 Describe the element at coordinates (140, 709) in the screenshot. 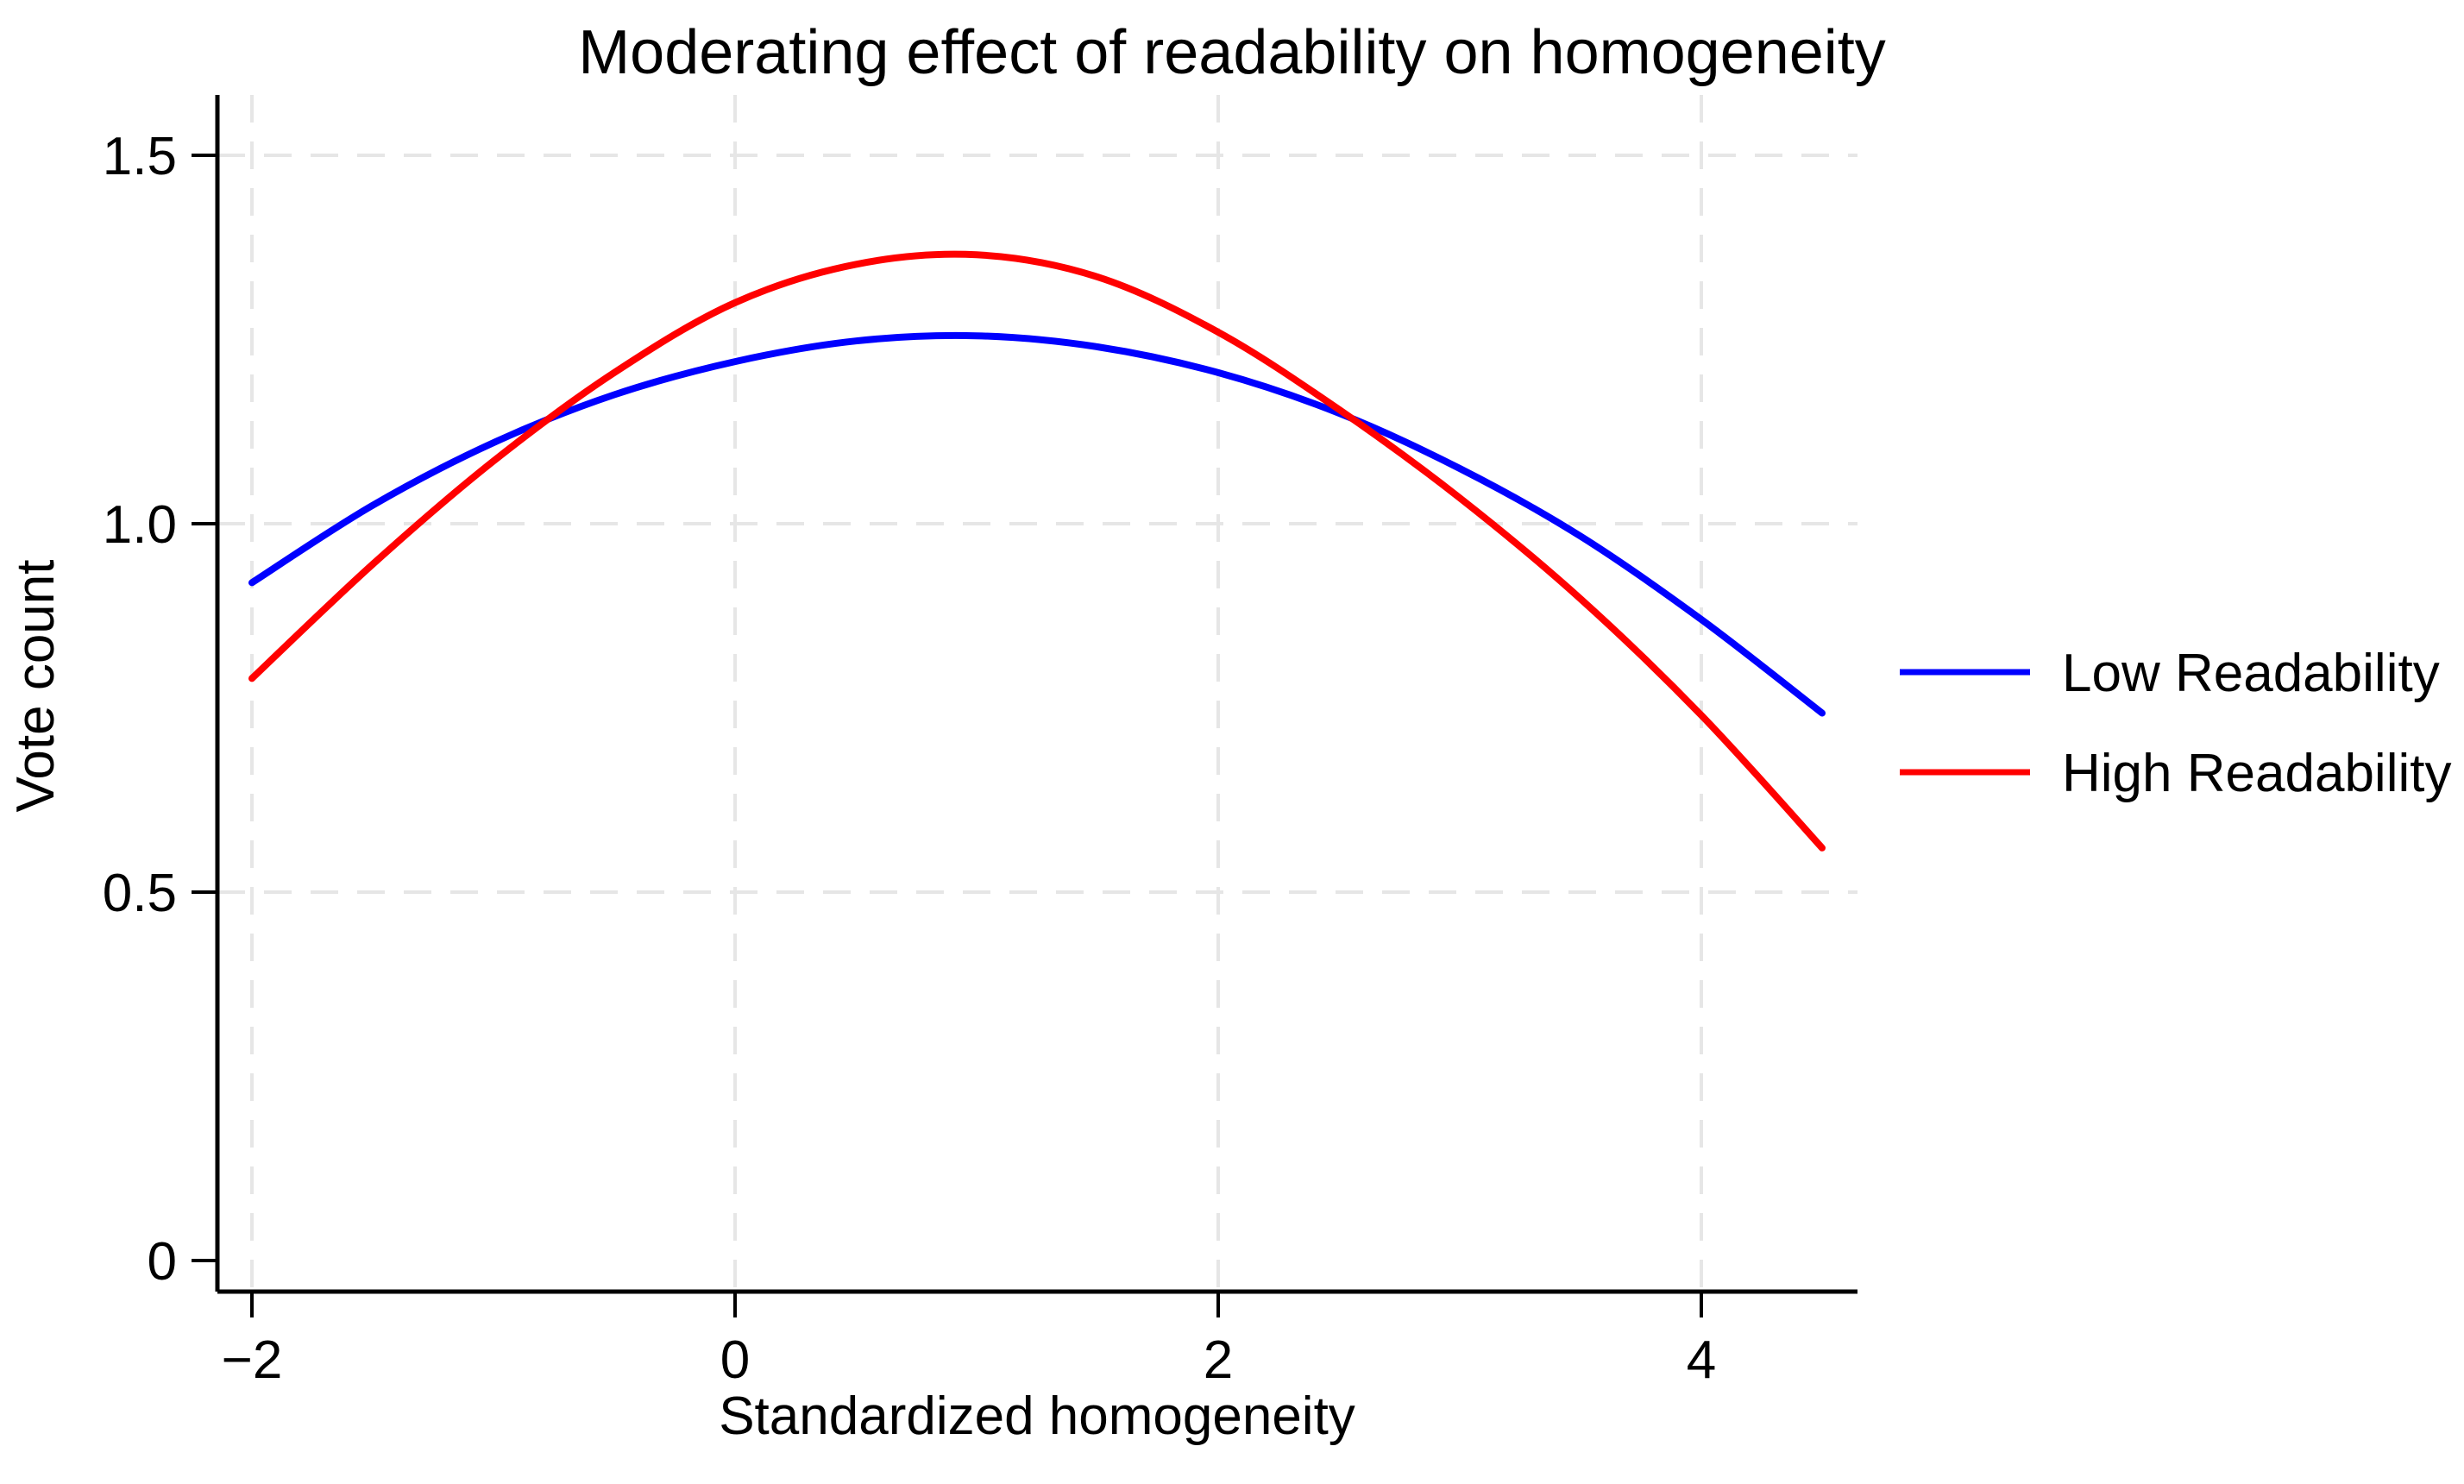

I see `y-tick-labels: 0 0.5 1.0 1.5` at that location.